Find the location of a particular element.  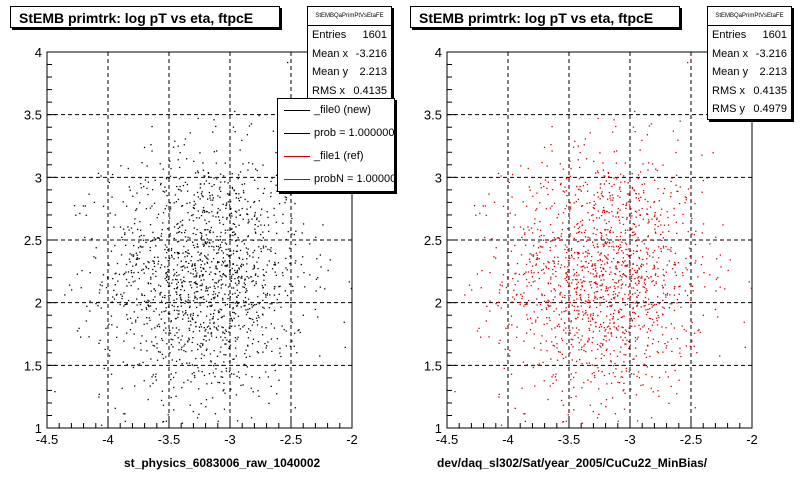

legend-entry: probN = 1.000000 is located at coordinates (336, 179).